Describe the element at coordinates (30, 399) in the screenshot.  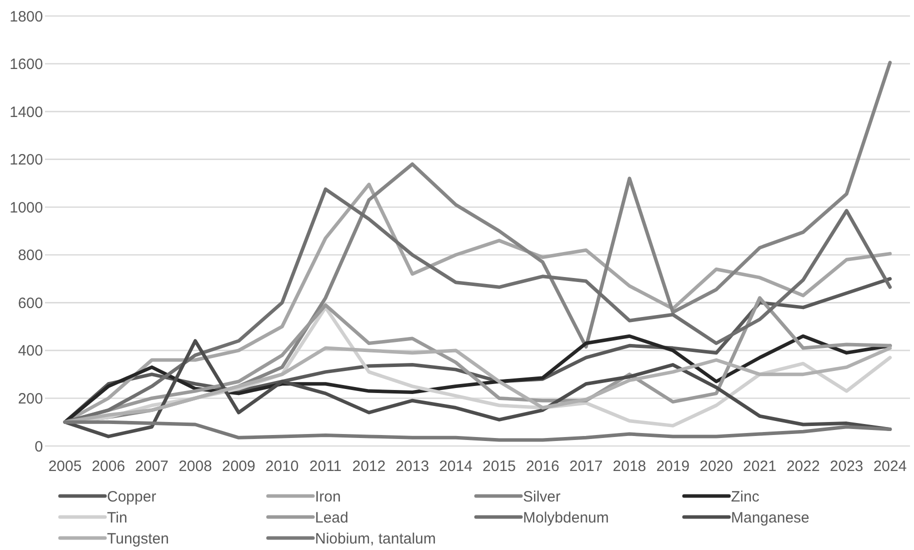
I see `y-tick-label: 200` at that location.